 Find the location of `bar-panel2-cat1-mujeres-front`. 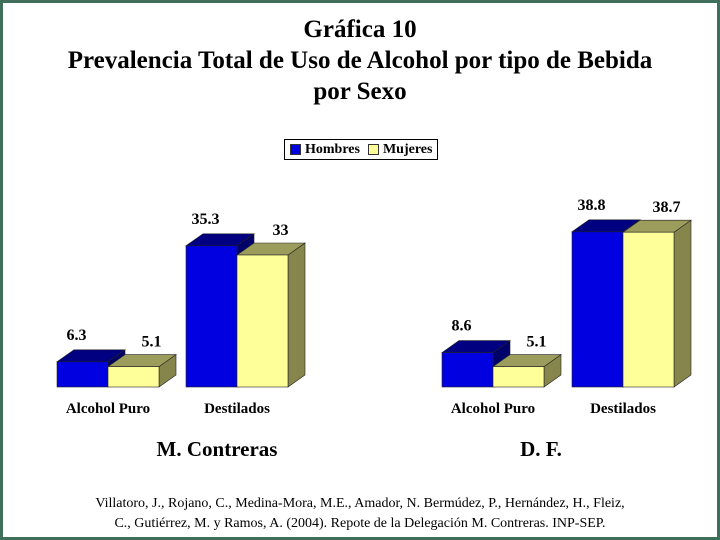

bar-panel2-cat1-mujeres-front is located at coordinates (518, 377).